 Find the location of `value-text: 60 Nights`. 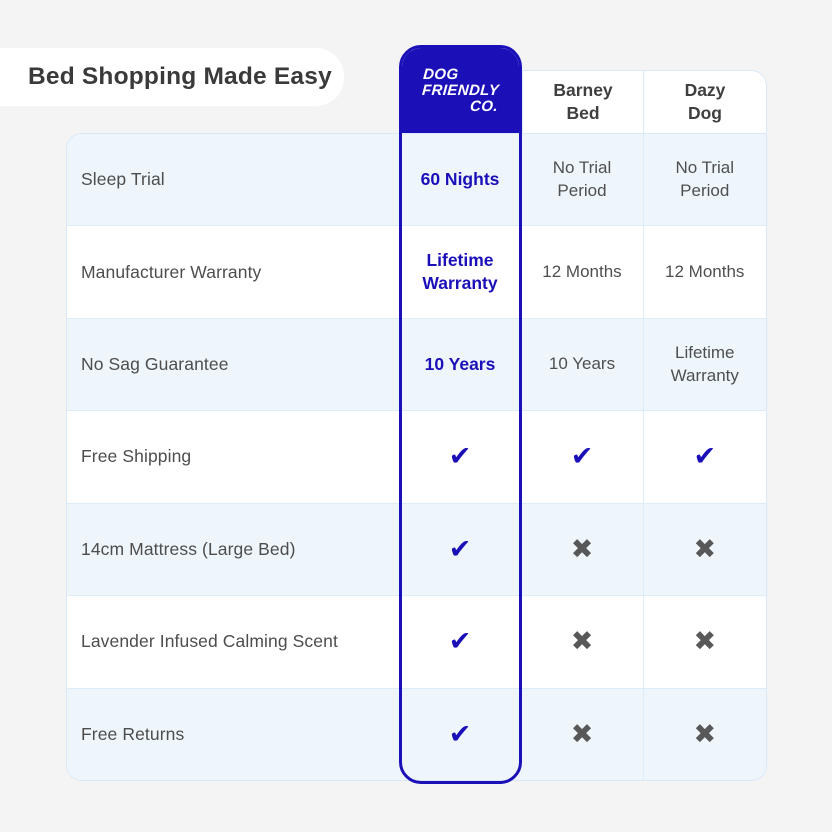

value-text: 60 Nights is located at coordinates (460, 178).